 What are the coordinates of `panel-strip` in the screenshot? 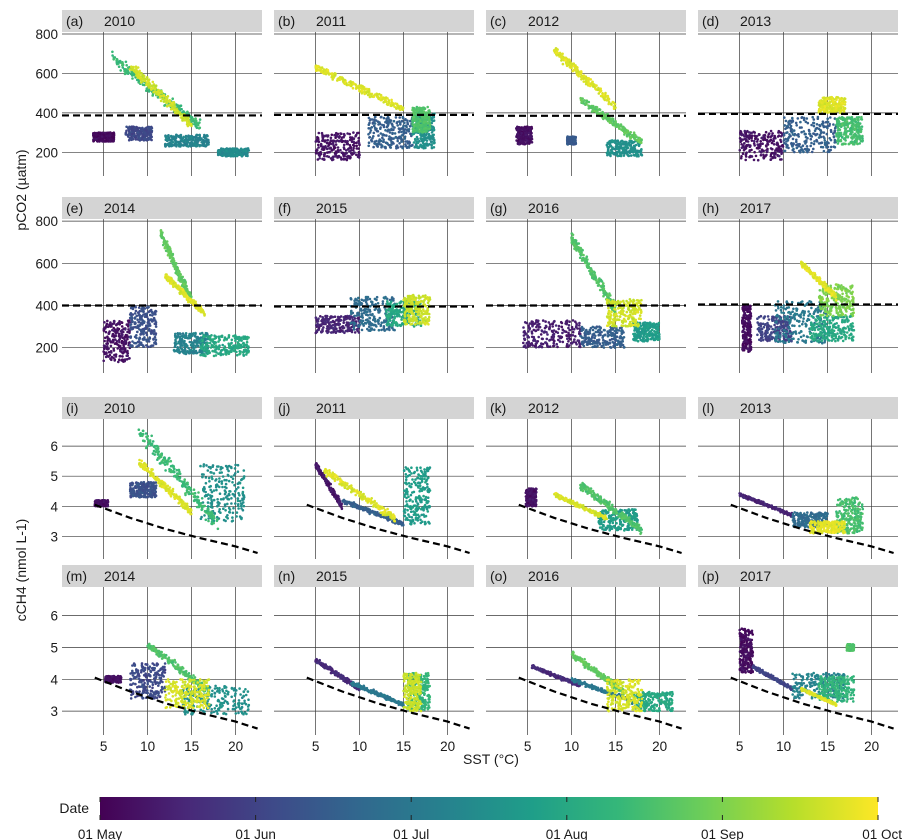 It's located at (374, 21).